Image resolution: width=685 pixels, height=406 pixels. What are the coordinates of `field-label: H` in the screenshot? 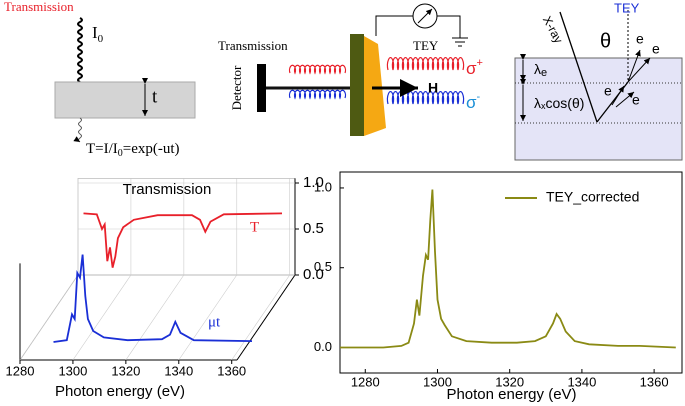 It's located at (433, 88).